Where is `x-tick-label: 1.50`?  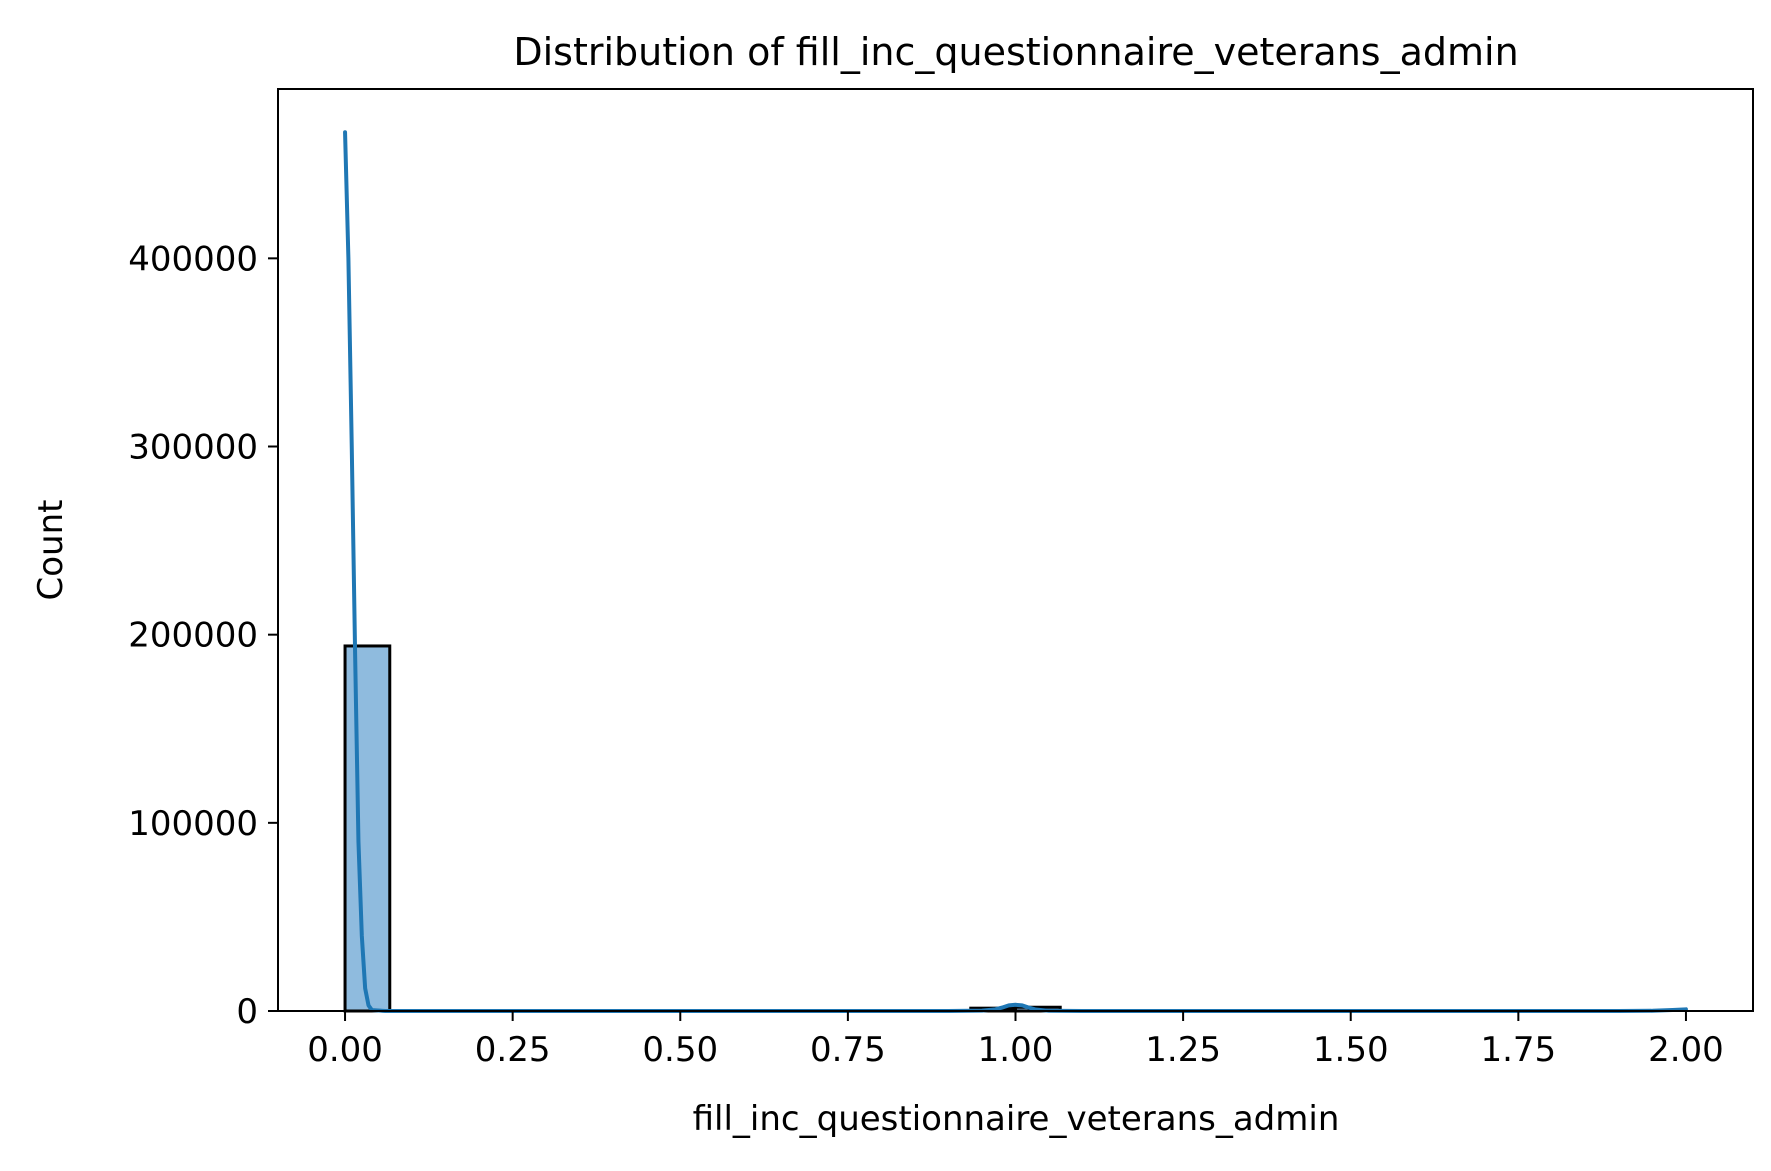 x-tick-label: 1.50 is located at coordinates (1351, 1050).